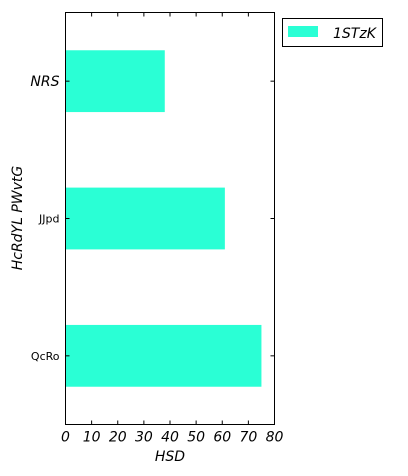  What do you see at coordinates (163, 355) in the screenshot?
I see `bar-qcro` at bounding box center [163, 355].